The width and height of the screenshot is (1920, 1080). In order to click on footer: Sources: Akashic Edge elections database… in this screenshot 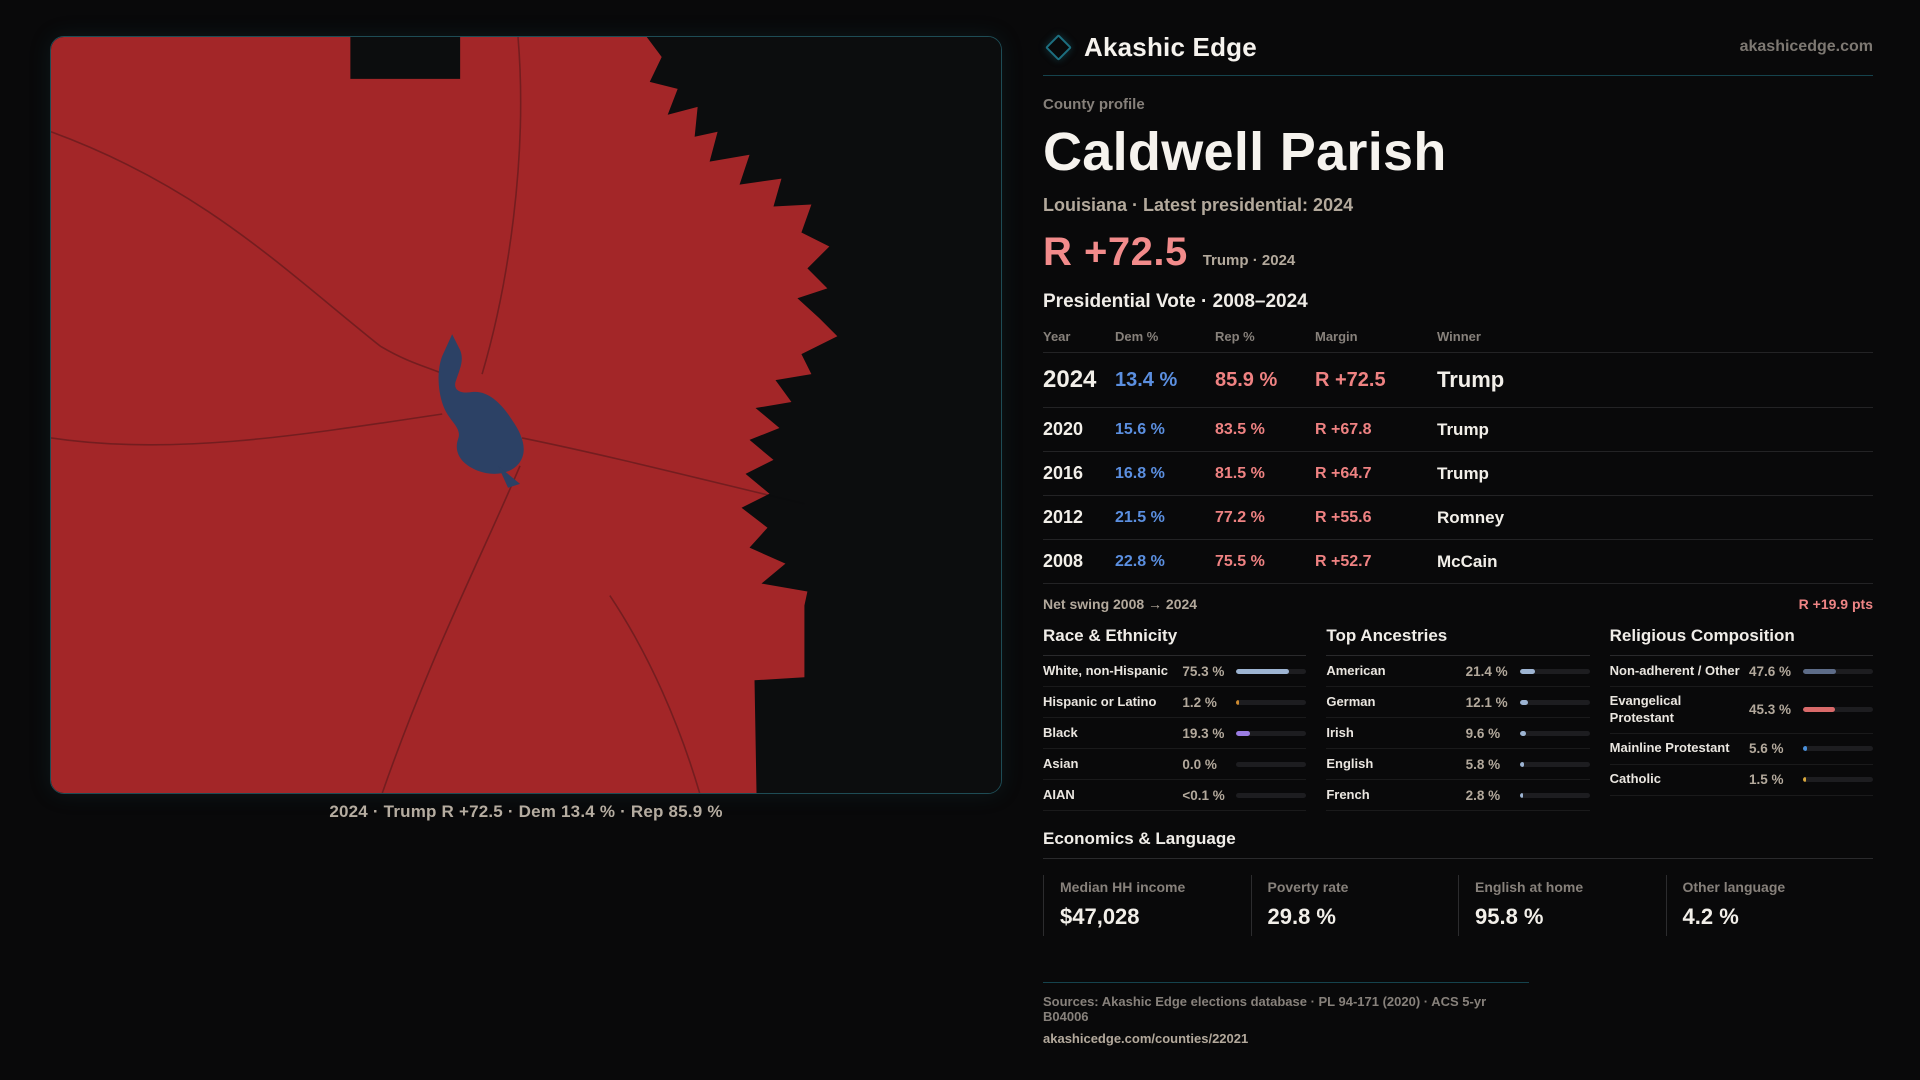, I will do `click(1286, 1014)`.